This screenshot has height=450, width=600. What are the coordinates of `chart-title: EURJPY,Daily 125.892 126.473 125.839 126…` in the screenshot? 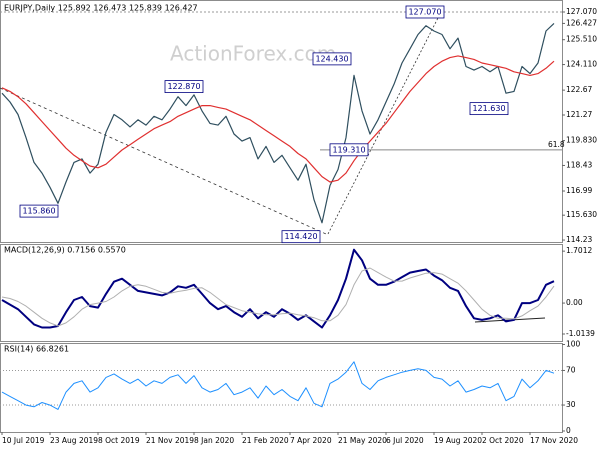 It's located at (101, 8).